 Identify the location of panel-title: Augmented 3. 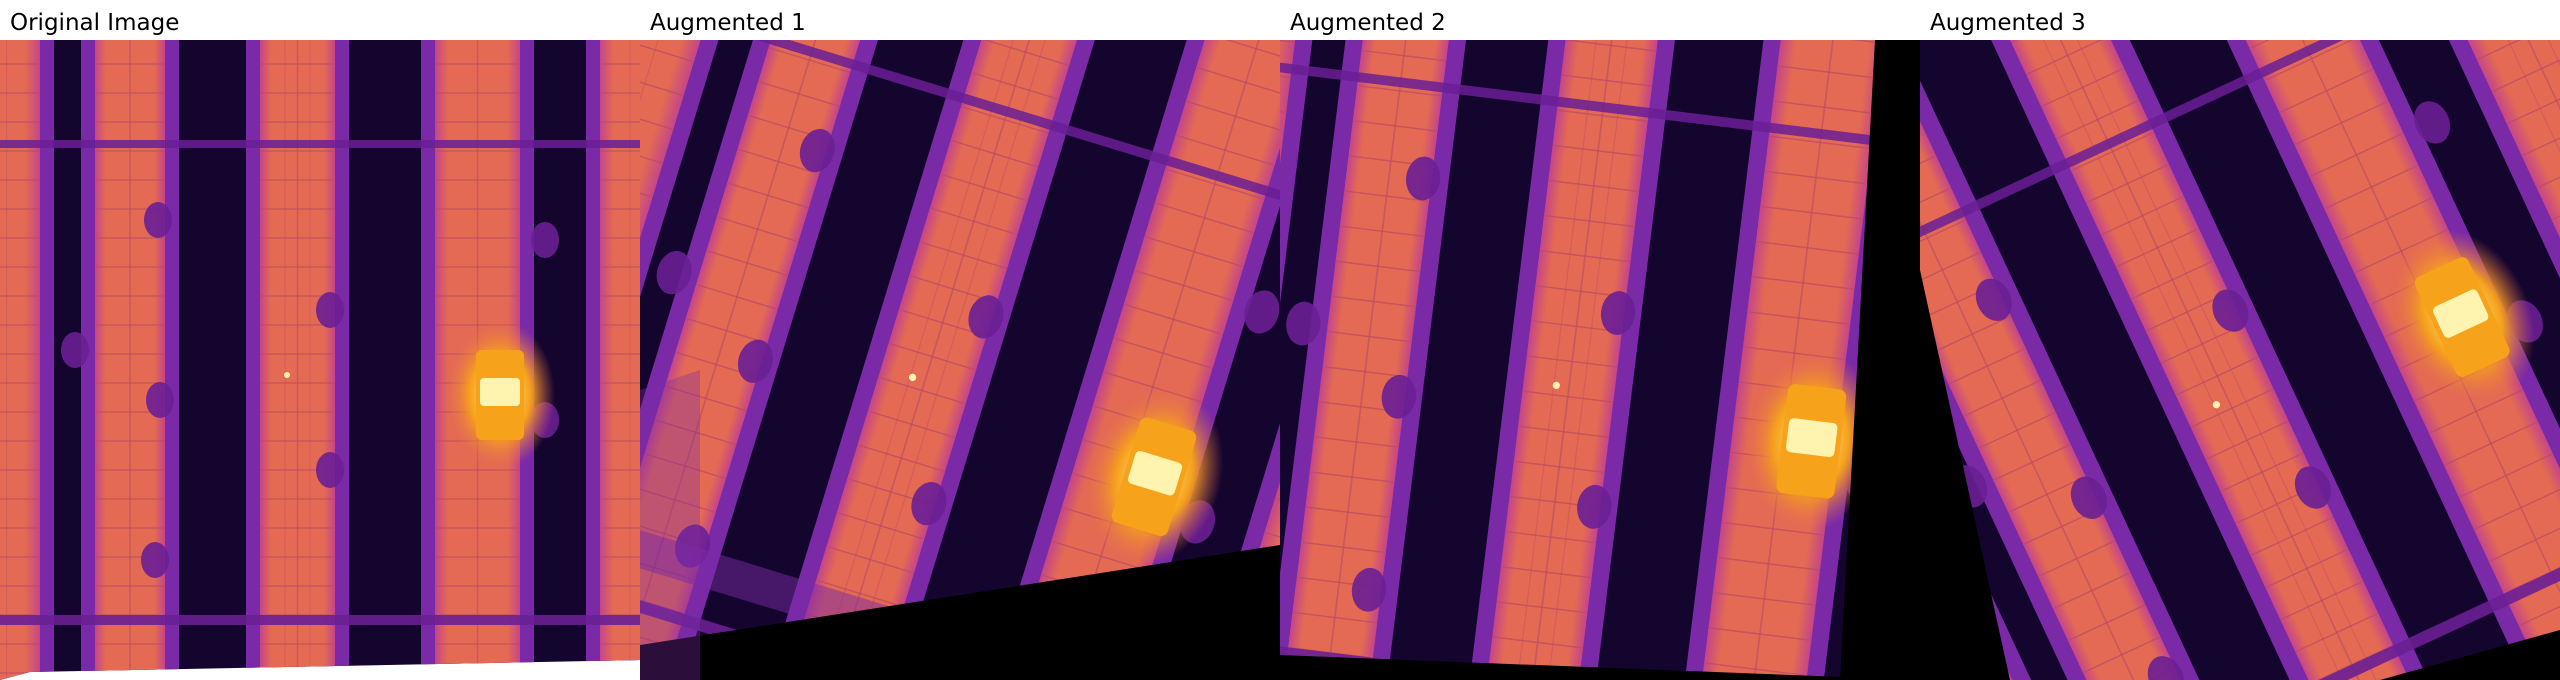
(2008, 23).